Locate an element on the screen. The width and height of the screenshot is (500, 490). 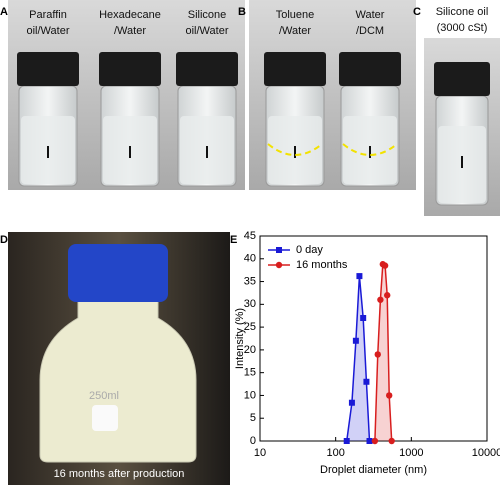
y-tick-label: 35 is located at coordinates (250, 281).